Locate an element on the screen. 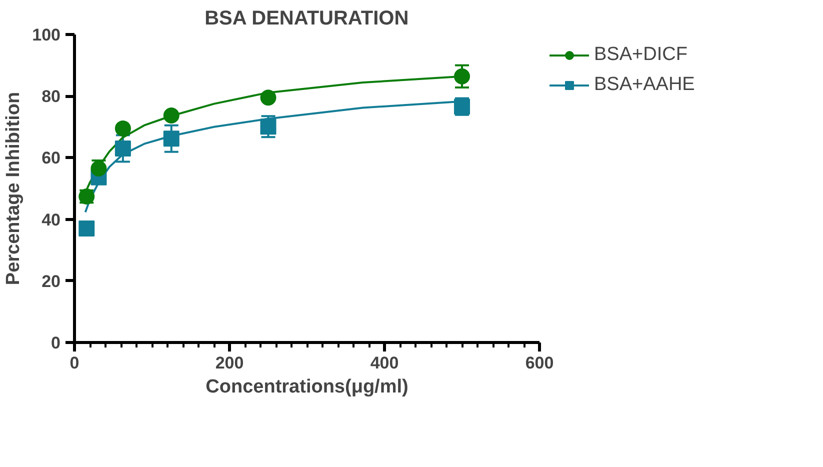 The image size is (823, 467). y-tick-label: 0 is located at coordinates (56, 343).